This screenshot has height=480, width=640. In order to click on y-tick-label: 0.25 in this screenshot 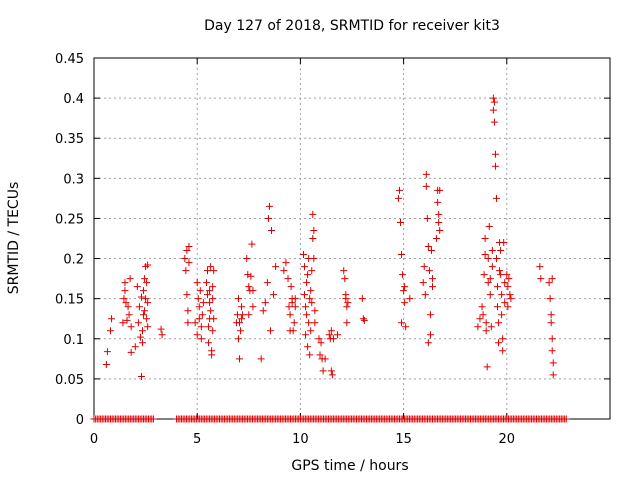, I will do `click(69, 219)`.